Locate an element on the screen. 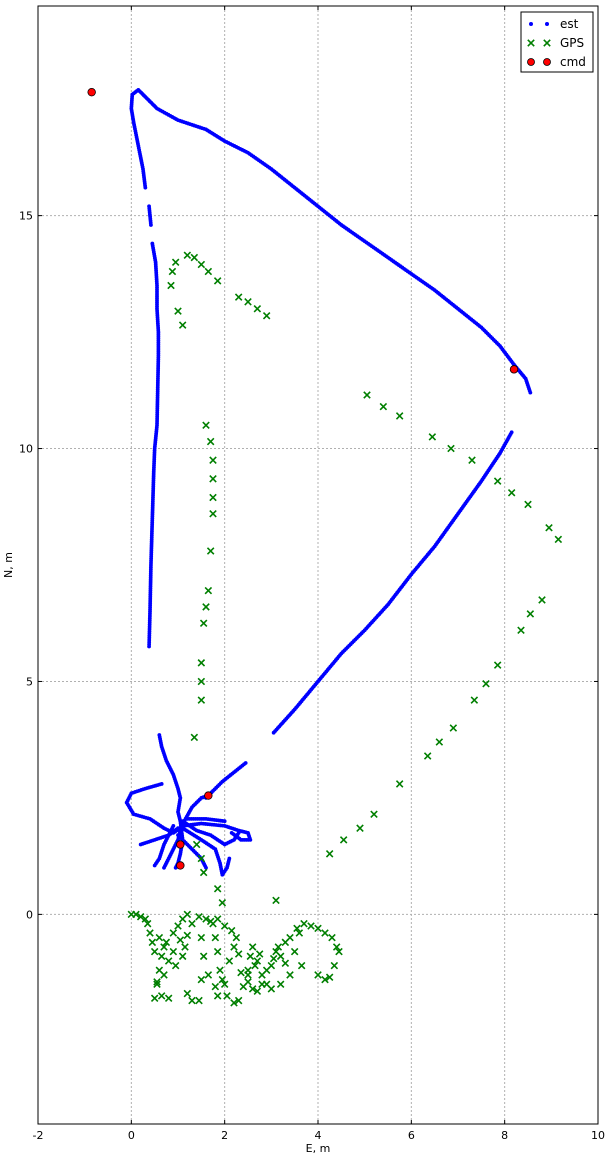 The image size is (610, 1159). legend-label: GPS is located at coordinates (572, 43).